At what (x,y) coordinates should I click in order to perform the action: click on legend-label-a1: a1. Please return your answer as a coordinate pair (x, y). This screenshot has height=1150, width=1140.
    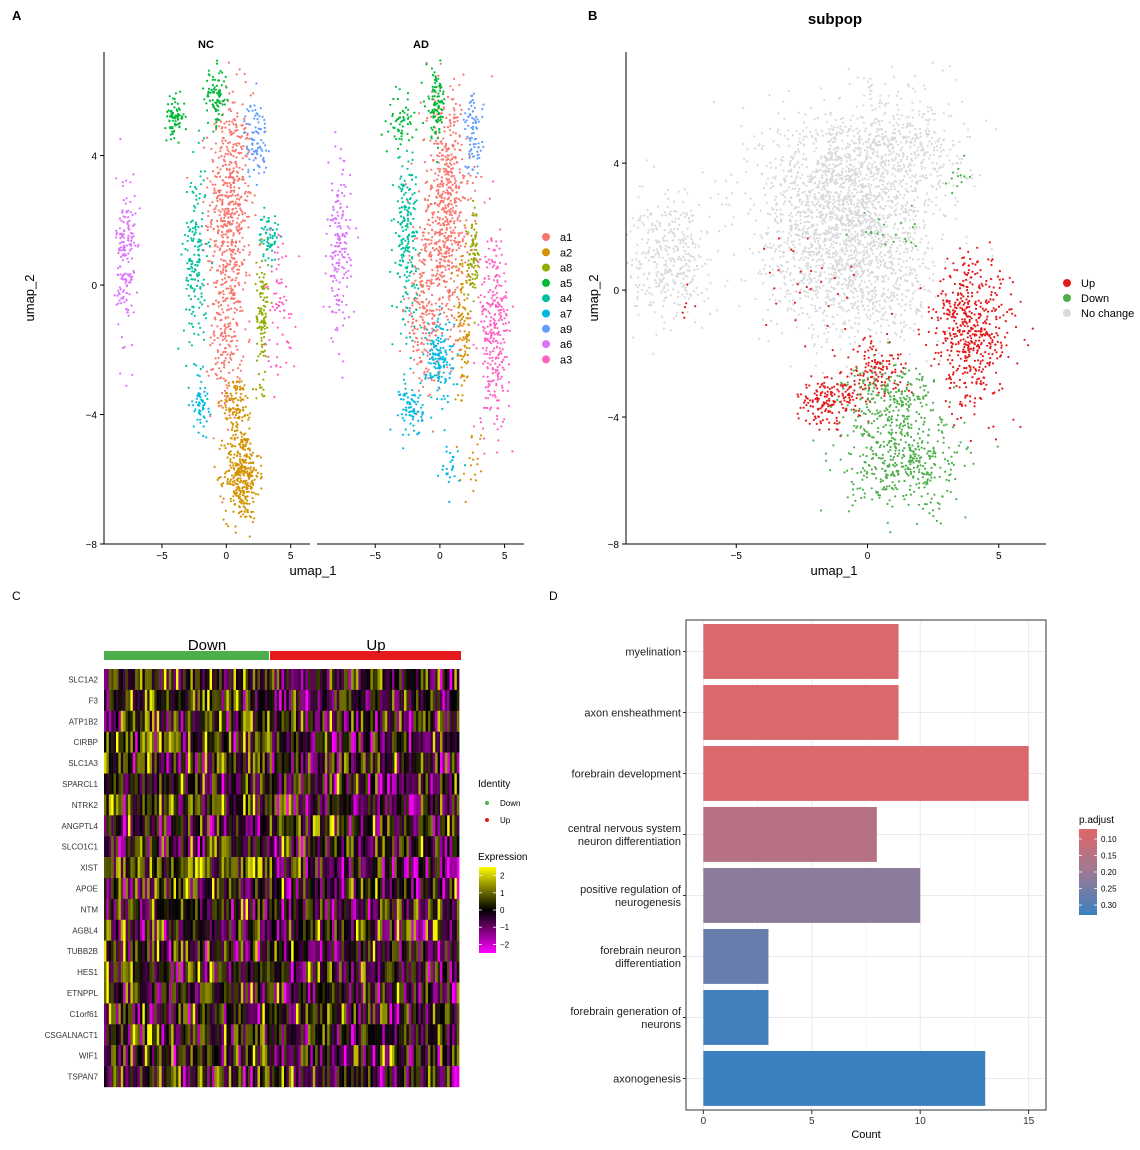
    Looking at the image, I should click on (566, 238).